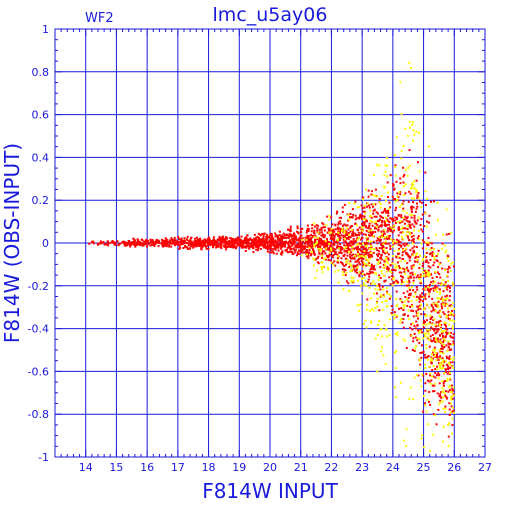 This screenshot has width=512, height=512. Describe the element at coordinates (99, 18) in the screenshot. I see `panel-label: WF2` at that location.